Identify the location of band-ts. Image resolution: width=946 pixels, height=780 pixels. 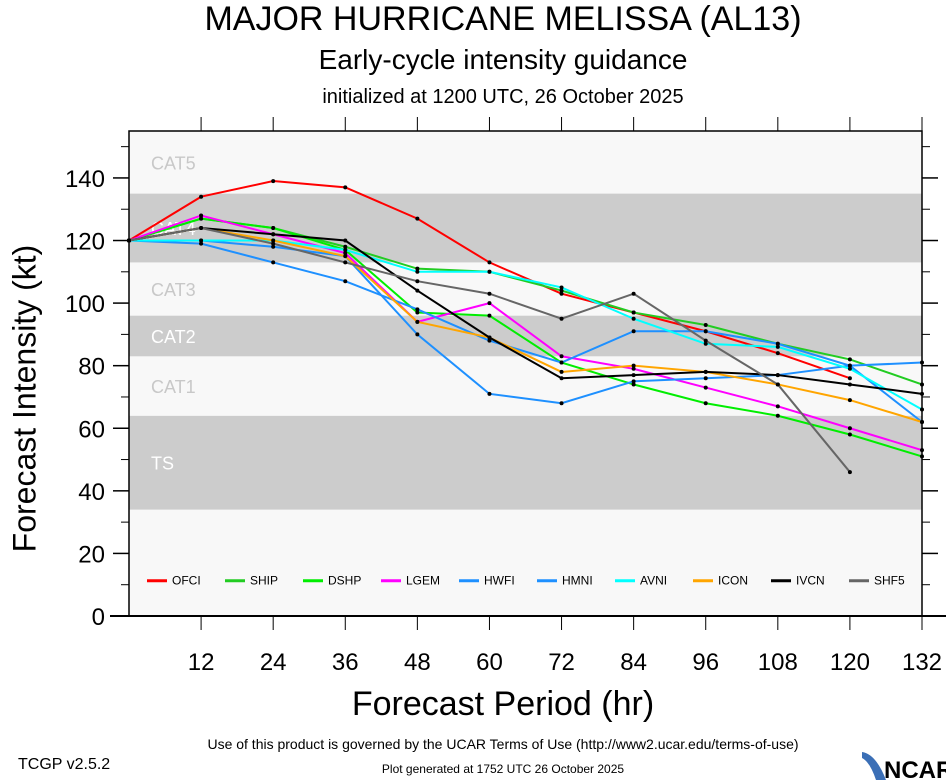
(525, 462).